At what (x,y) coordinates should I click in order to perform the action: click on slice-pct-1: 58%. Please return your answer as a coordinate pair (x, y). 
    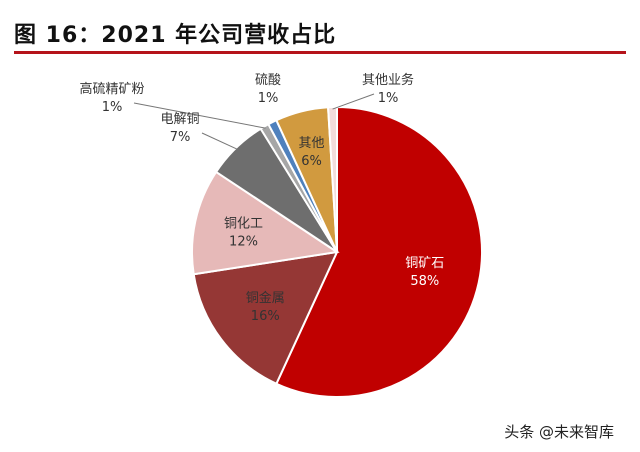
    Looking at the image, I should click on (424, 281).